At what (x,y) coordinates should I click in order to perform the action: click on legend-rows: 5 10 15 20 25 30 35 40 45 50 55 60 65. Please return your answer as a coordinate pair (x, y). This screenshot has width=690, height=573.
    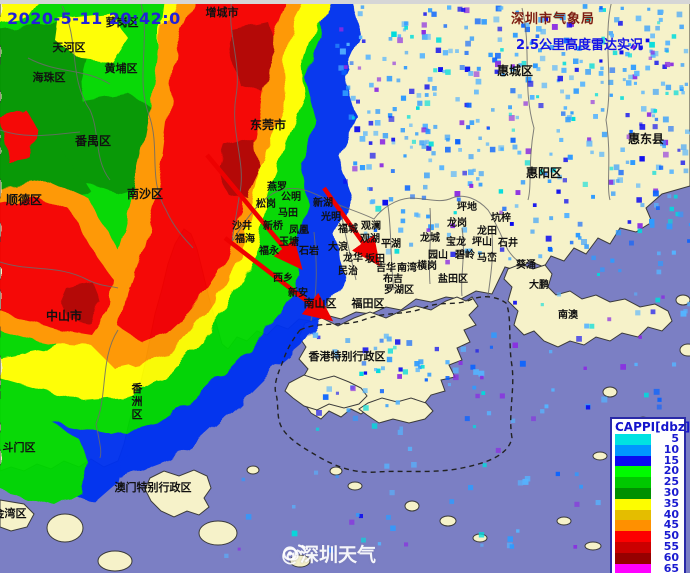
    Looking at the image, I should click on (648, 502).